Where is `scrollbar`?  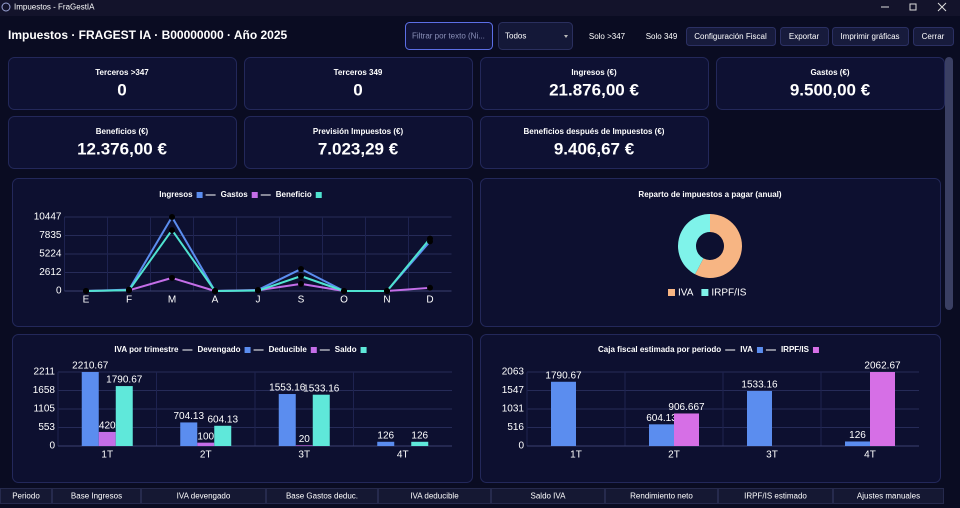
scrollbar is located at coordinates (949, 183).